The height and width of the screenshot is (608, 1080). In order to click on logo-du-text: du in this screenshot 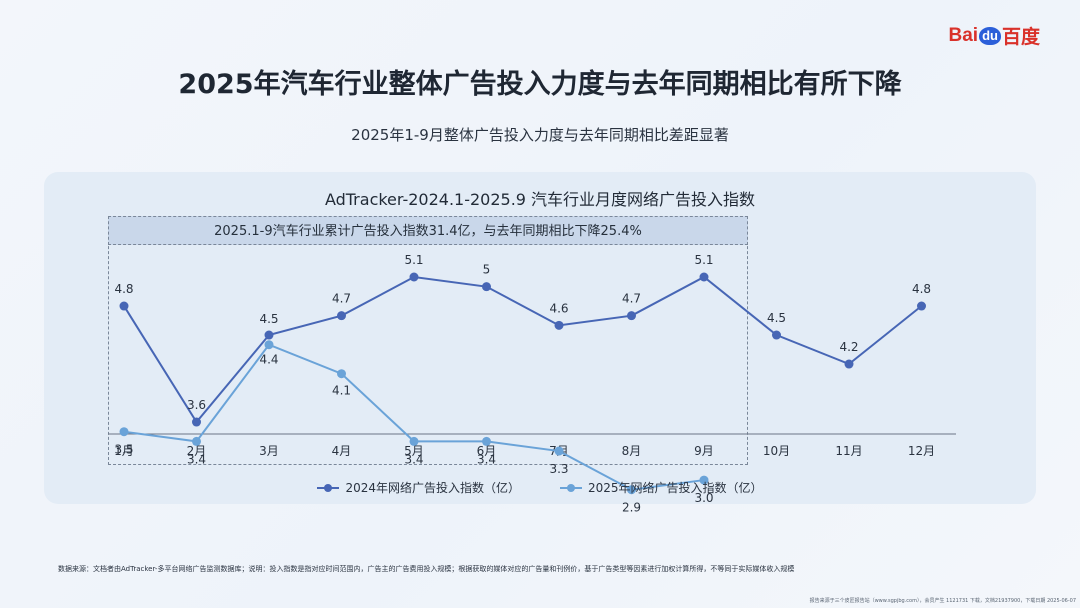, I will do `click(990, 35)`.